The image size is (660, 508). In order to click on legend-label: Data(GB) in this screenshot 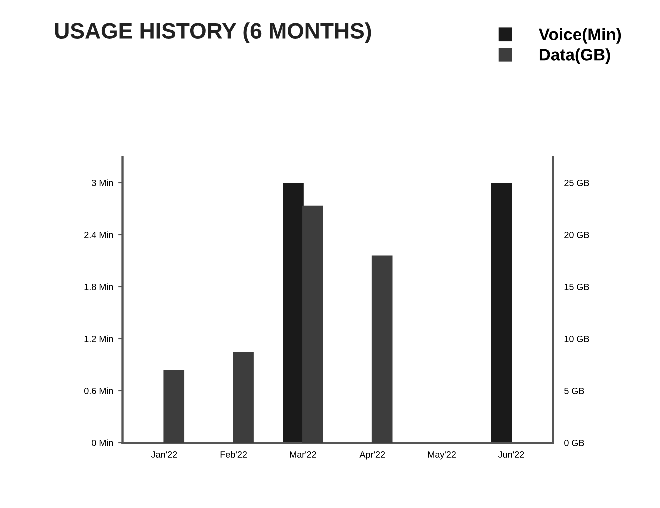, I will do `click(575, 56)`.